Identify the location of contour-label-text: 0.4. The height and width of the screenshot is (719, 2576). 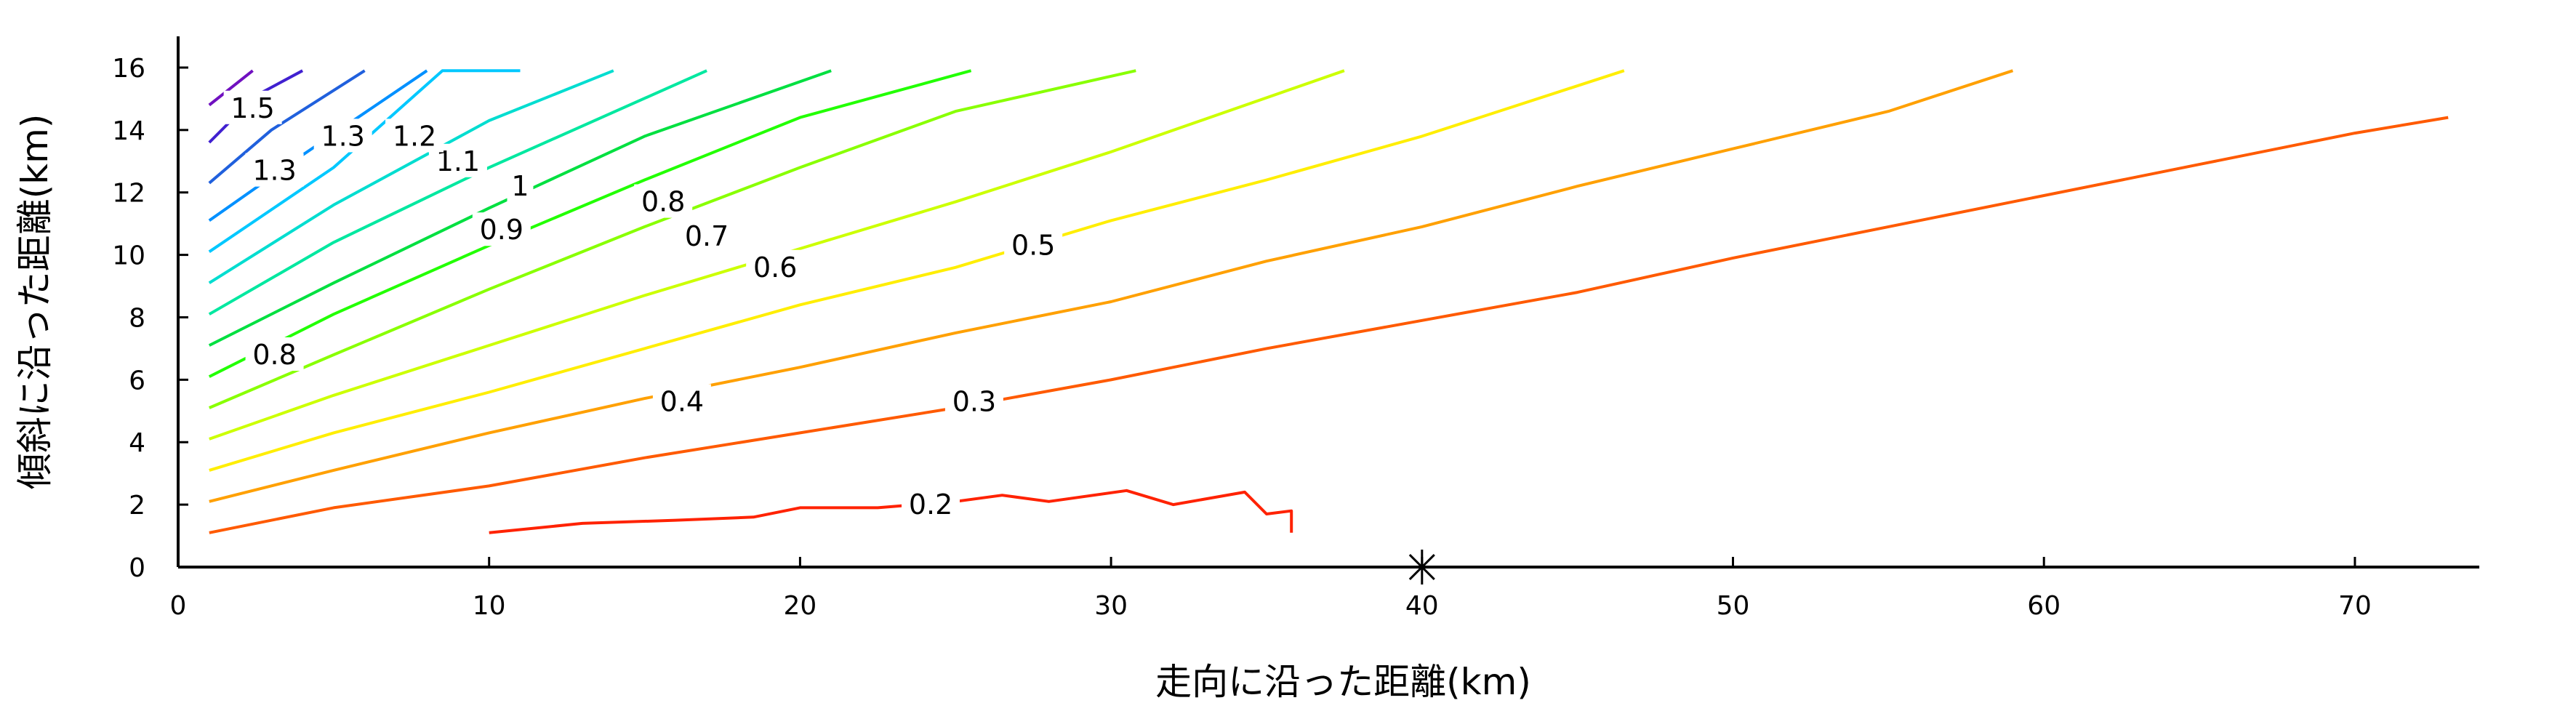
(682, 401).